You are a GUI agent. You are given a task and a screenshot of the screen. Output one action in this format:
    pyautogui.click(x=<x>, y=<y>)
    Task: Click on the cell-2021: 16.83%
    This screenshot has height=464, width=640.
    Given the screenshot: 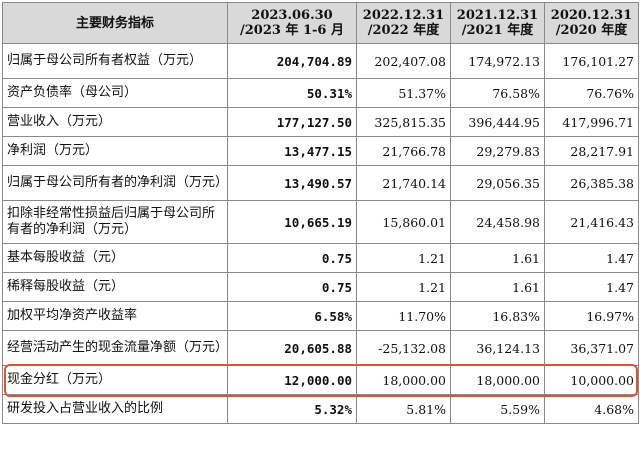 What is the action you would take?
    pyautogui.click(x=497, y=316)
    